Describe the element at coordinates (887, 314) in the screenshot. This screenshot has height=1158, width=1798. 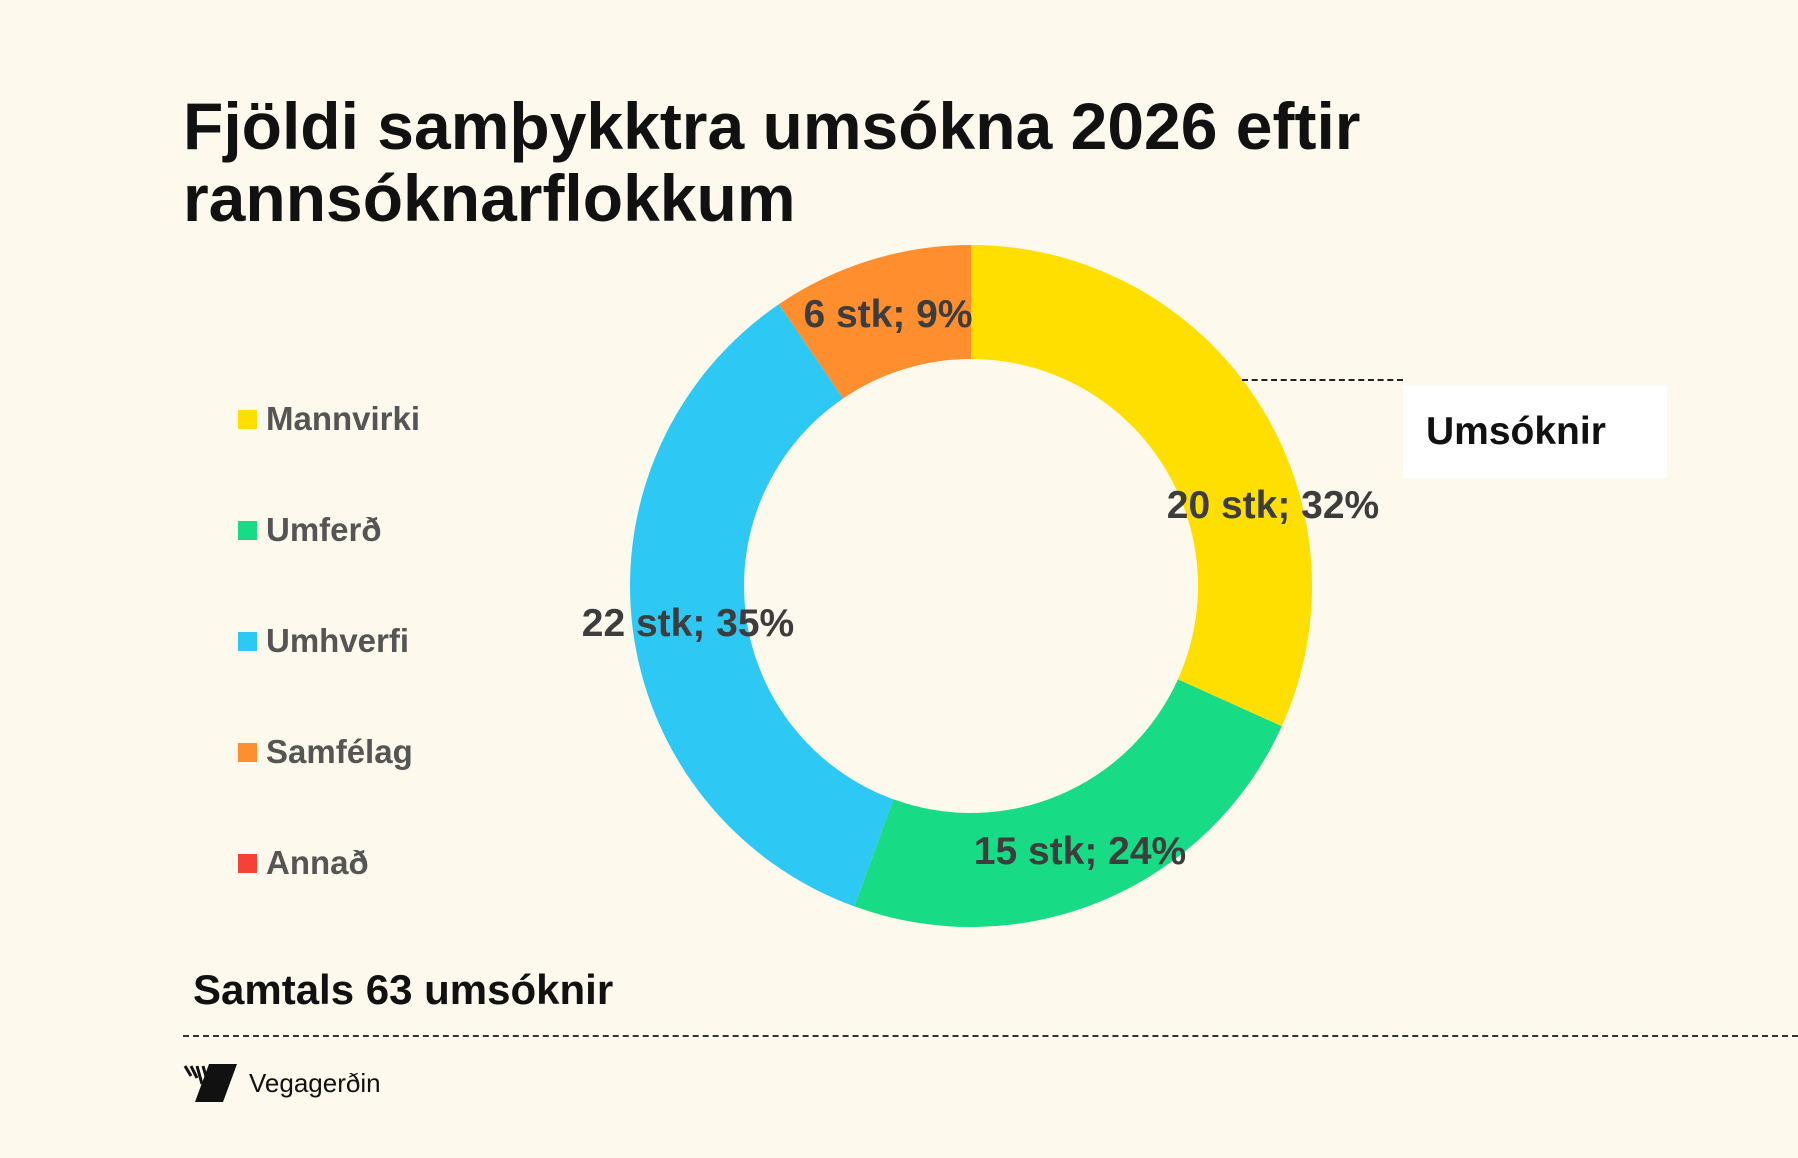
I see `data-label: 6 stk; 9%` at that location.